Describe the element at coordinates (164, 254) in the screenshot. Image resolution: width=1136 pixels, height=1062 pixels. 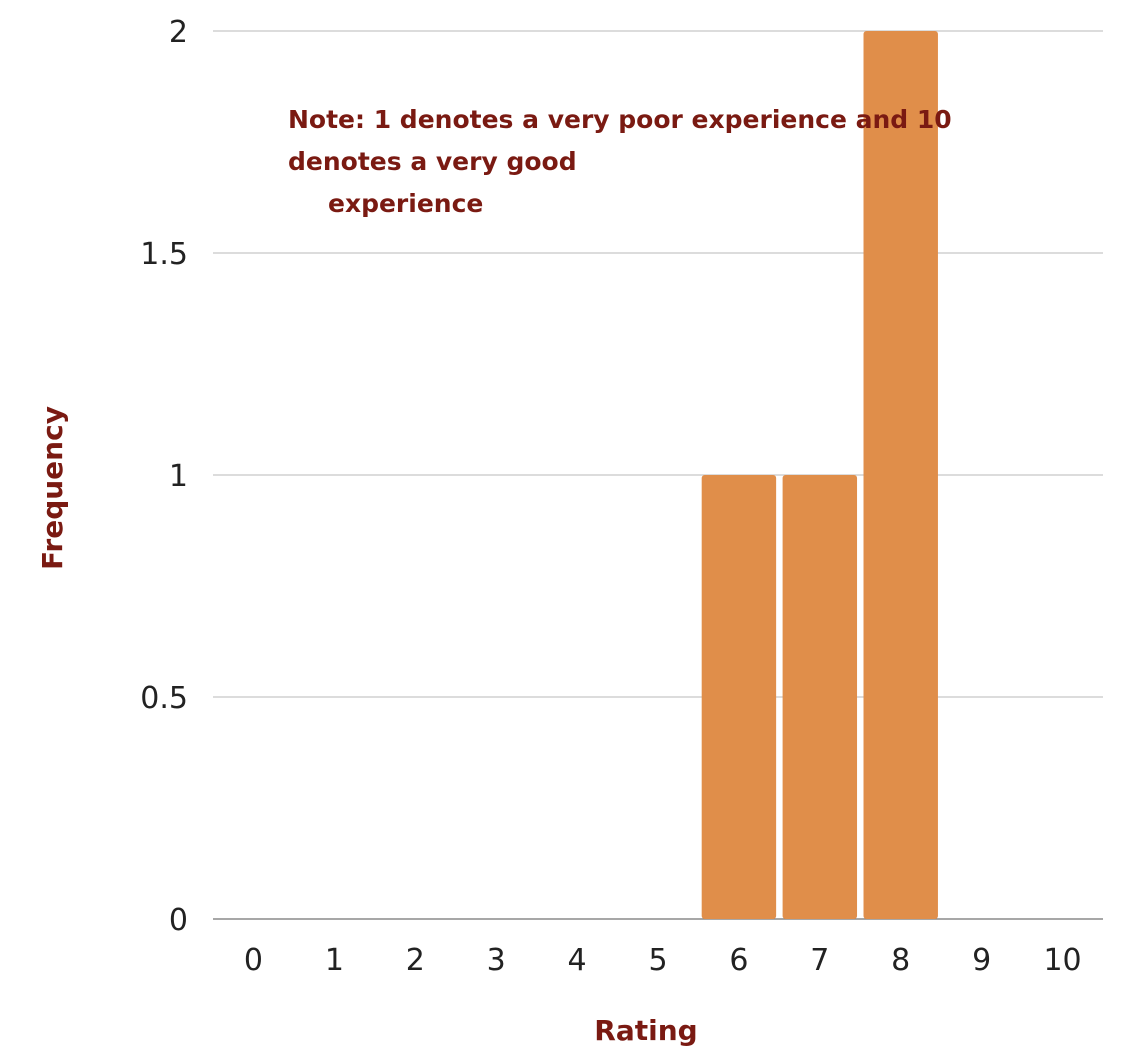
I see `y-tick-label: 1.5` at that location.